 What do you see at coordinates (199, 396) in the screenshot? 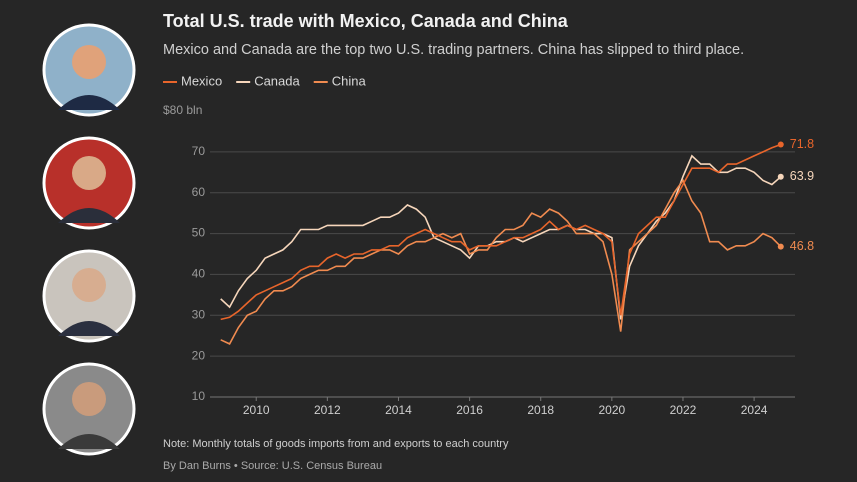
I see `y-tick-label: 10` at bounding box center [199, 396].